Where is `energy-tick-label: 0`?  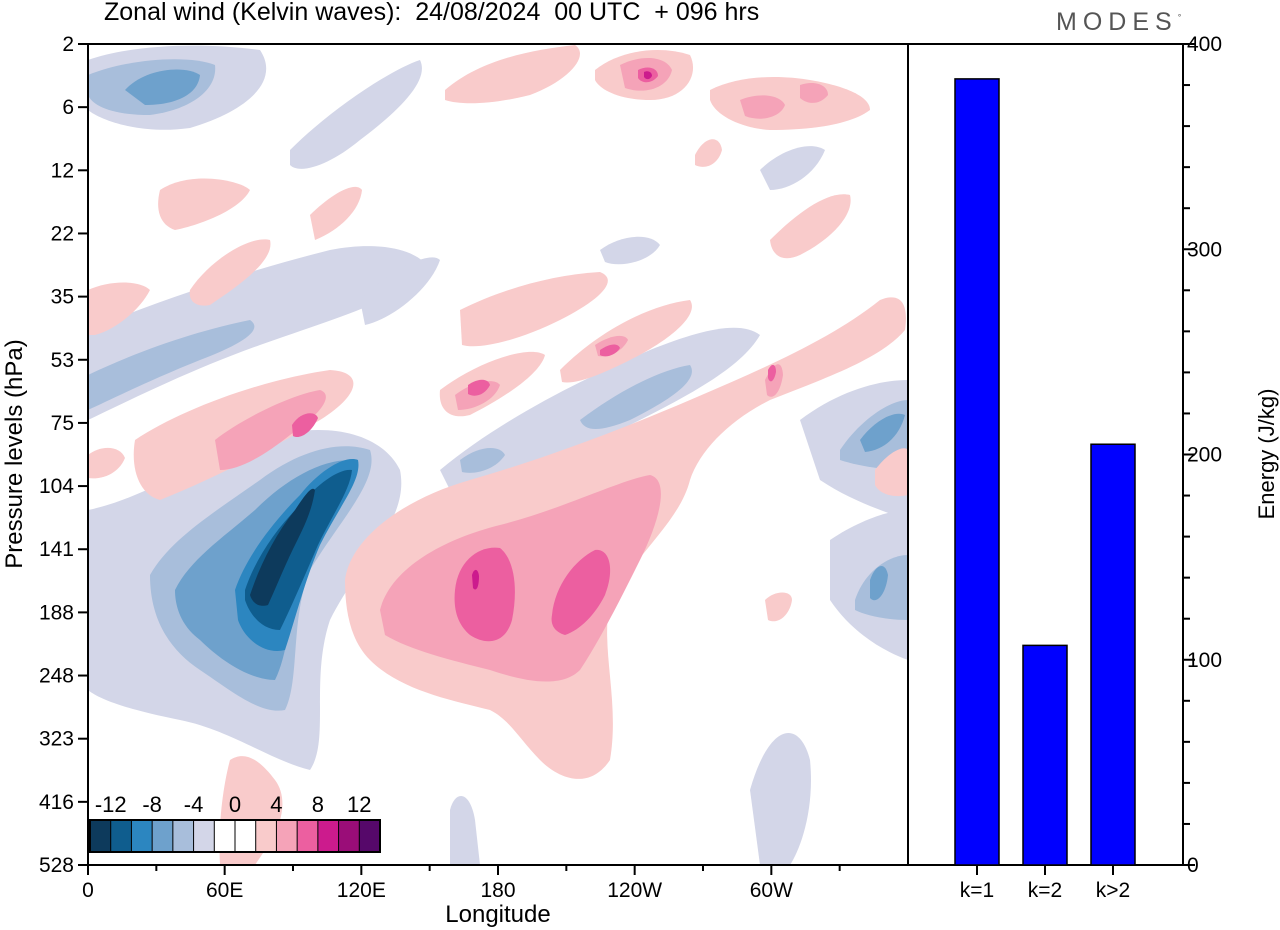
energy-tick-label: 0 is located at coordinates (1193, 865).